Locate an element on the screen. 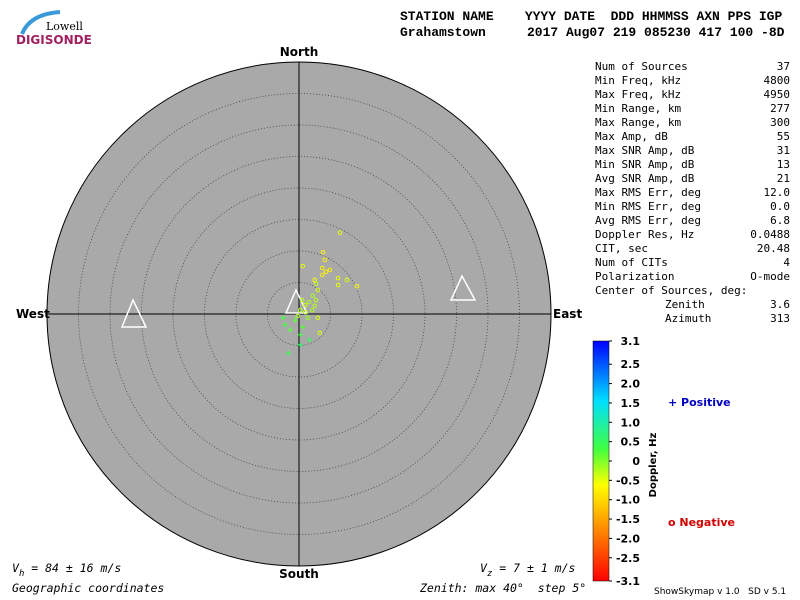 This screenshot has height=600, width=800. colorbar-tick-label: -1.5 is located at coordinates (628, 519).